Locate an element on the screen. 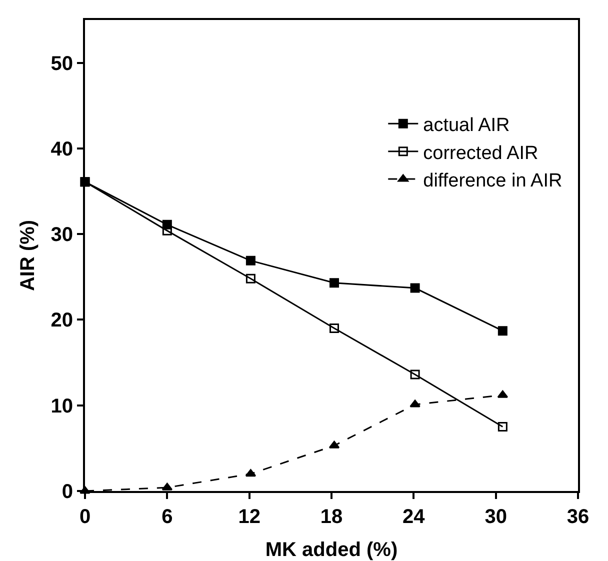 This screenshot has height=561, width=608. x-tick-label: 24 is located at coordinates (414, 517).